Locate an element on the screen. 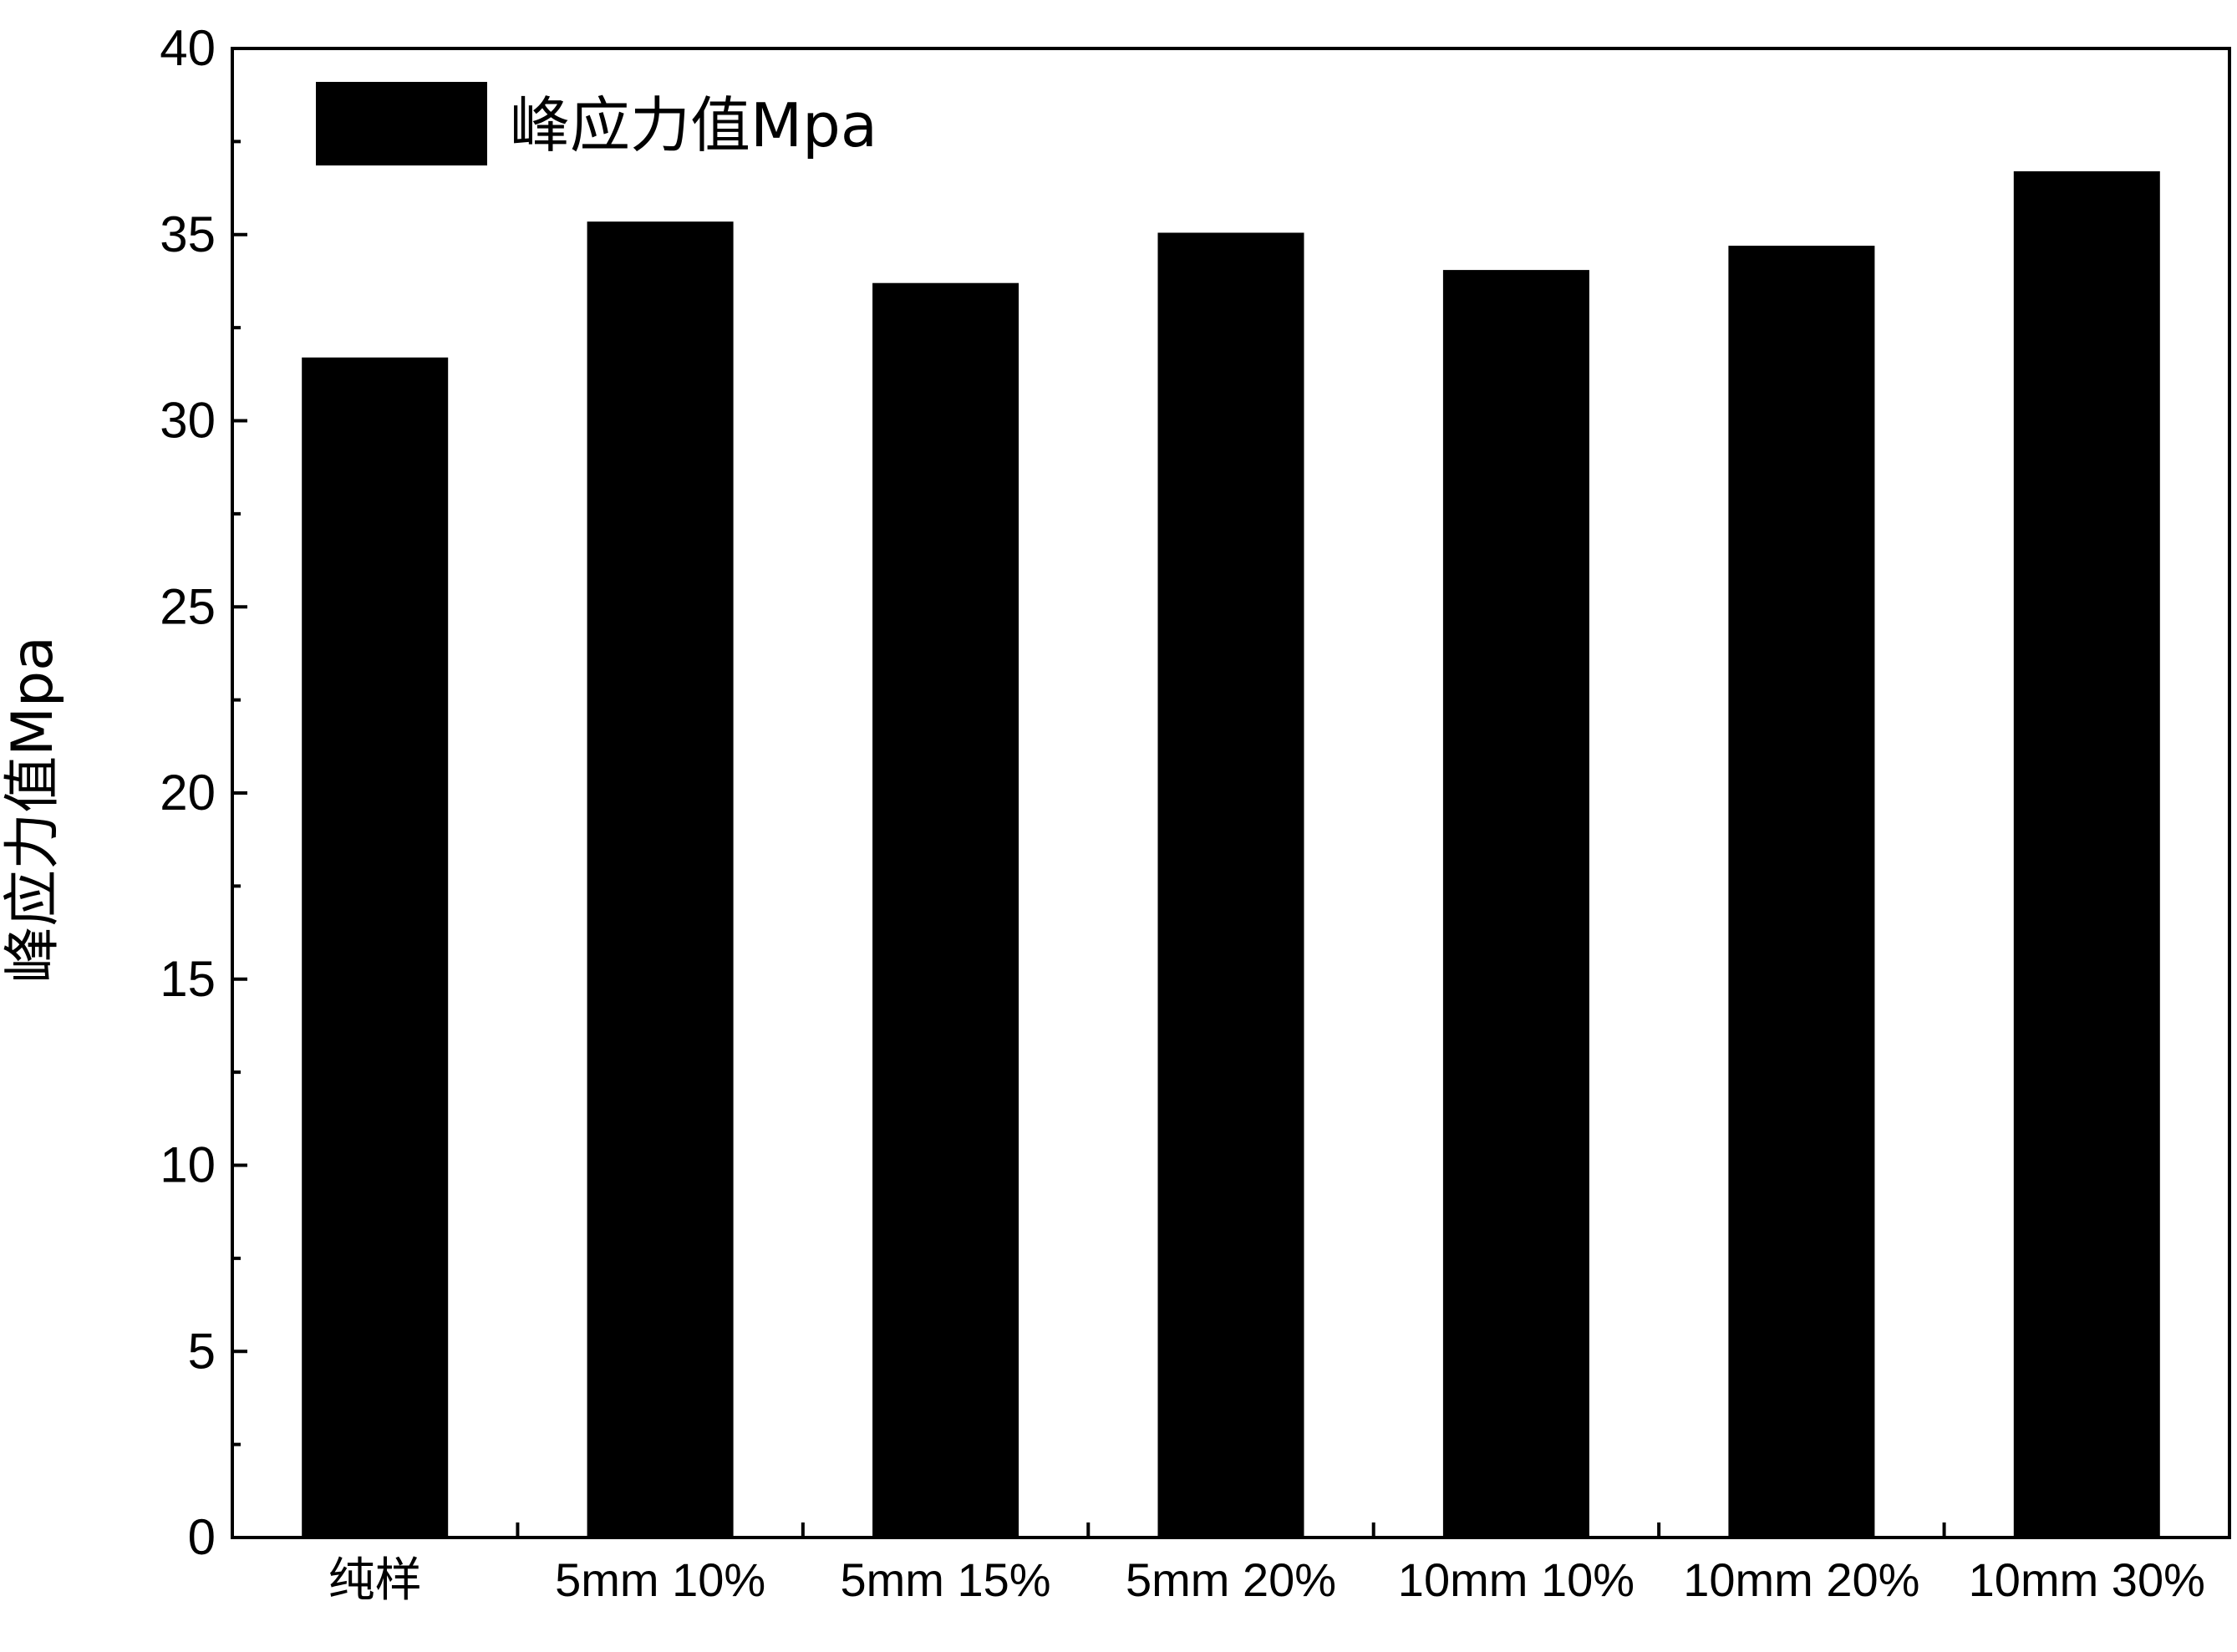 The image size is (2237, 1652). y-tick-label: 40 is located at coordinates (188, 48).